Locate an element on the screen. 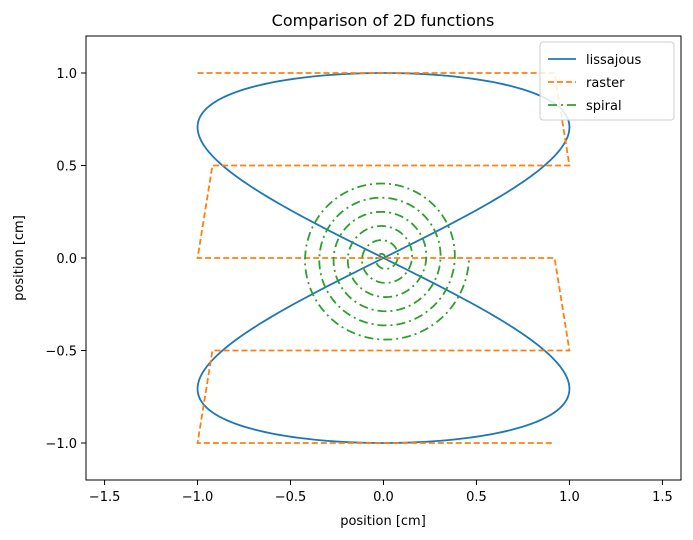  y-axis-ticks: −1.0 −0.5 0.0 0.5 1.0 is located at coordinates (65, 259).